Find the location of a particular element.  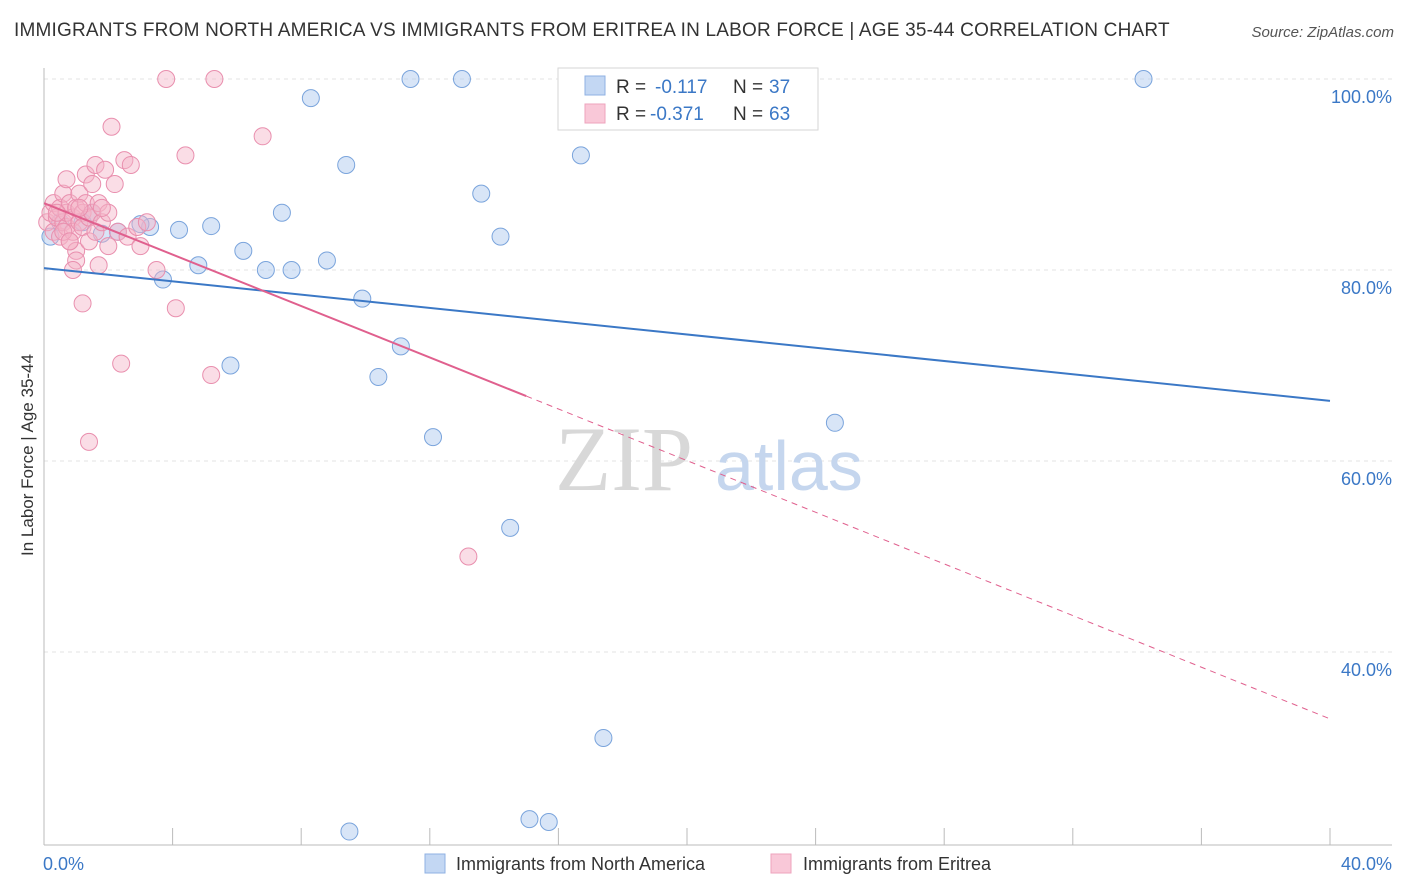

legend-box: R = -0.117 N = 37 R = -0.371 N = 63 is located at coordinates (688, 99).